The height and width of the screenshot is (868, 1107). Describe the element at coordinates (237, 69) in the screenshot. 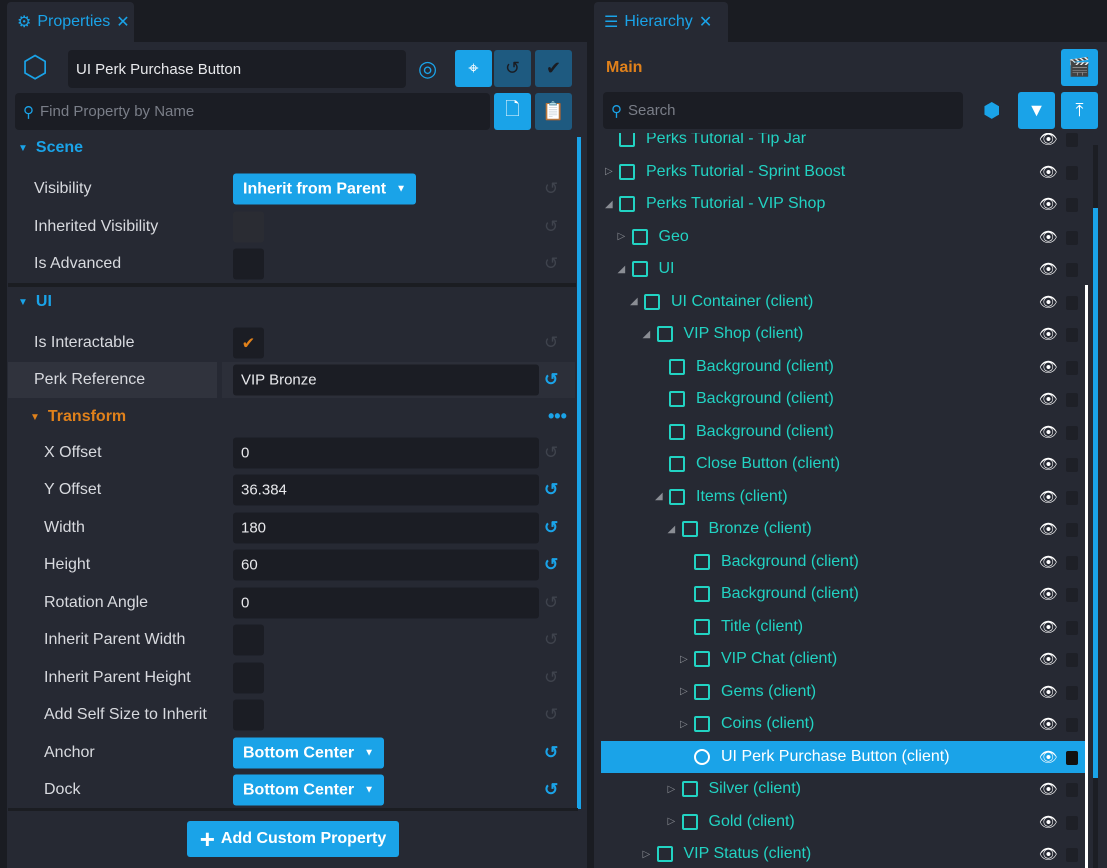

I see `object-name-input: UI Perk Purchase Button` at that location.